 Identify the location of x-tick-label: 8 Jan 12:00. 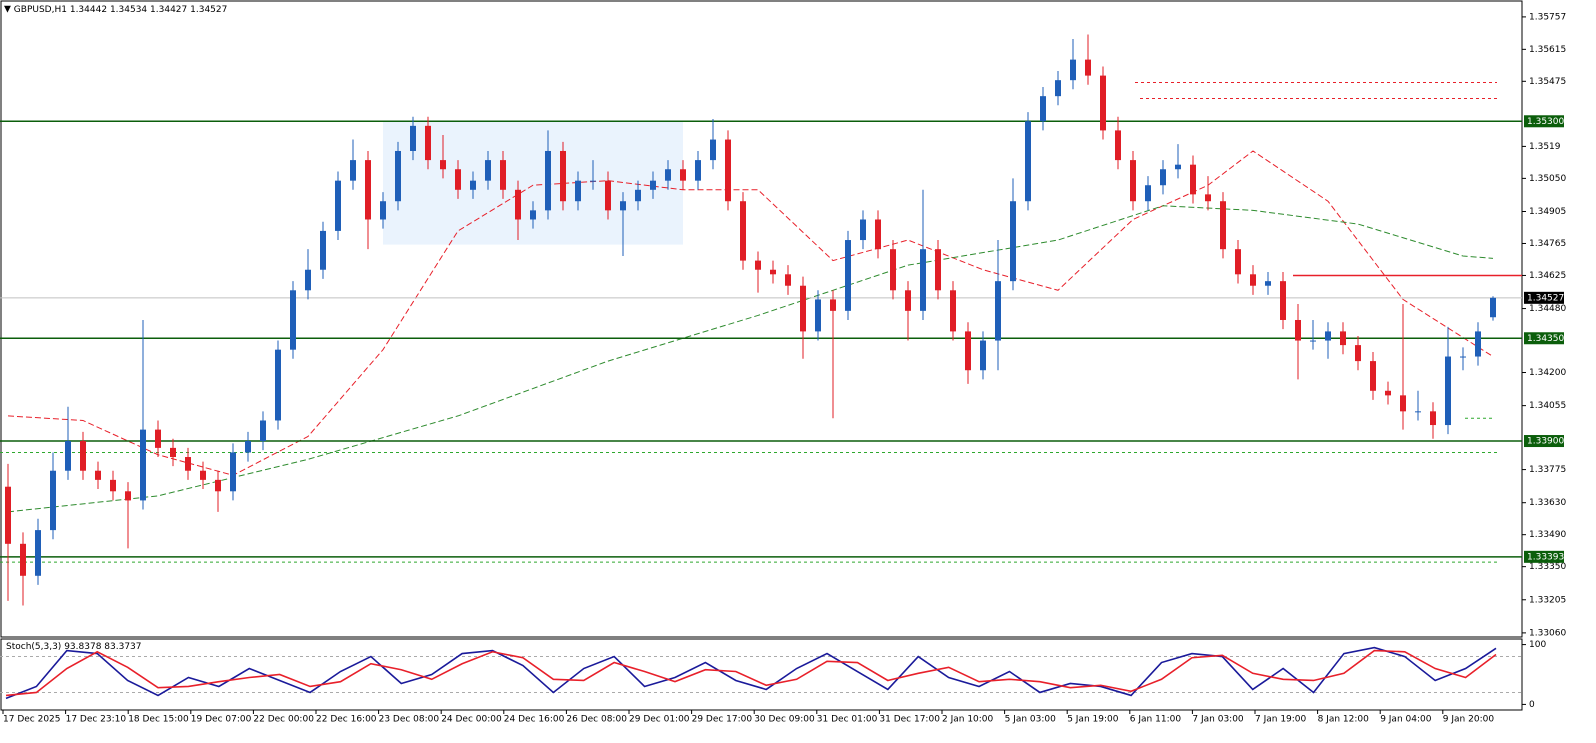
(1344, 720).